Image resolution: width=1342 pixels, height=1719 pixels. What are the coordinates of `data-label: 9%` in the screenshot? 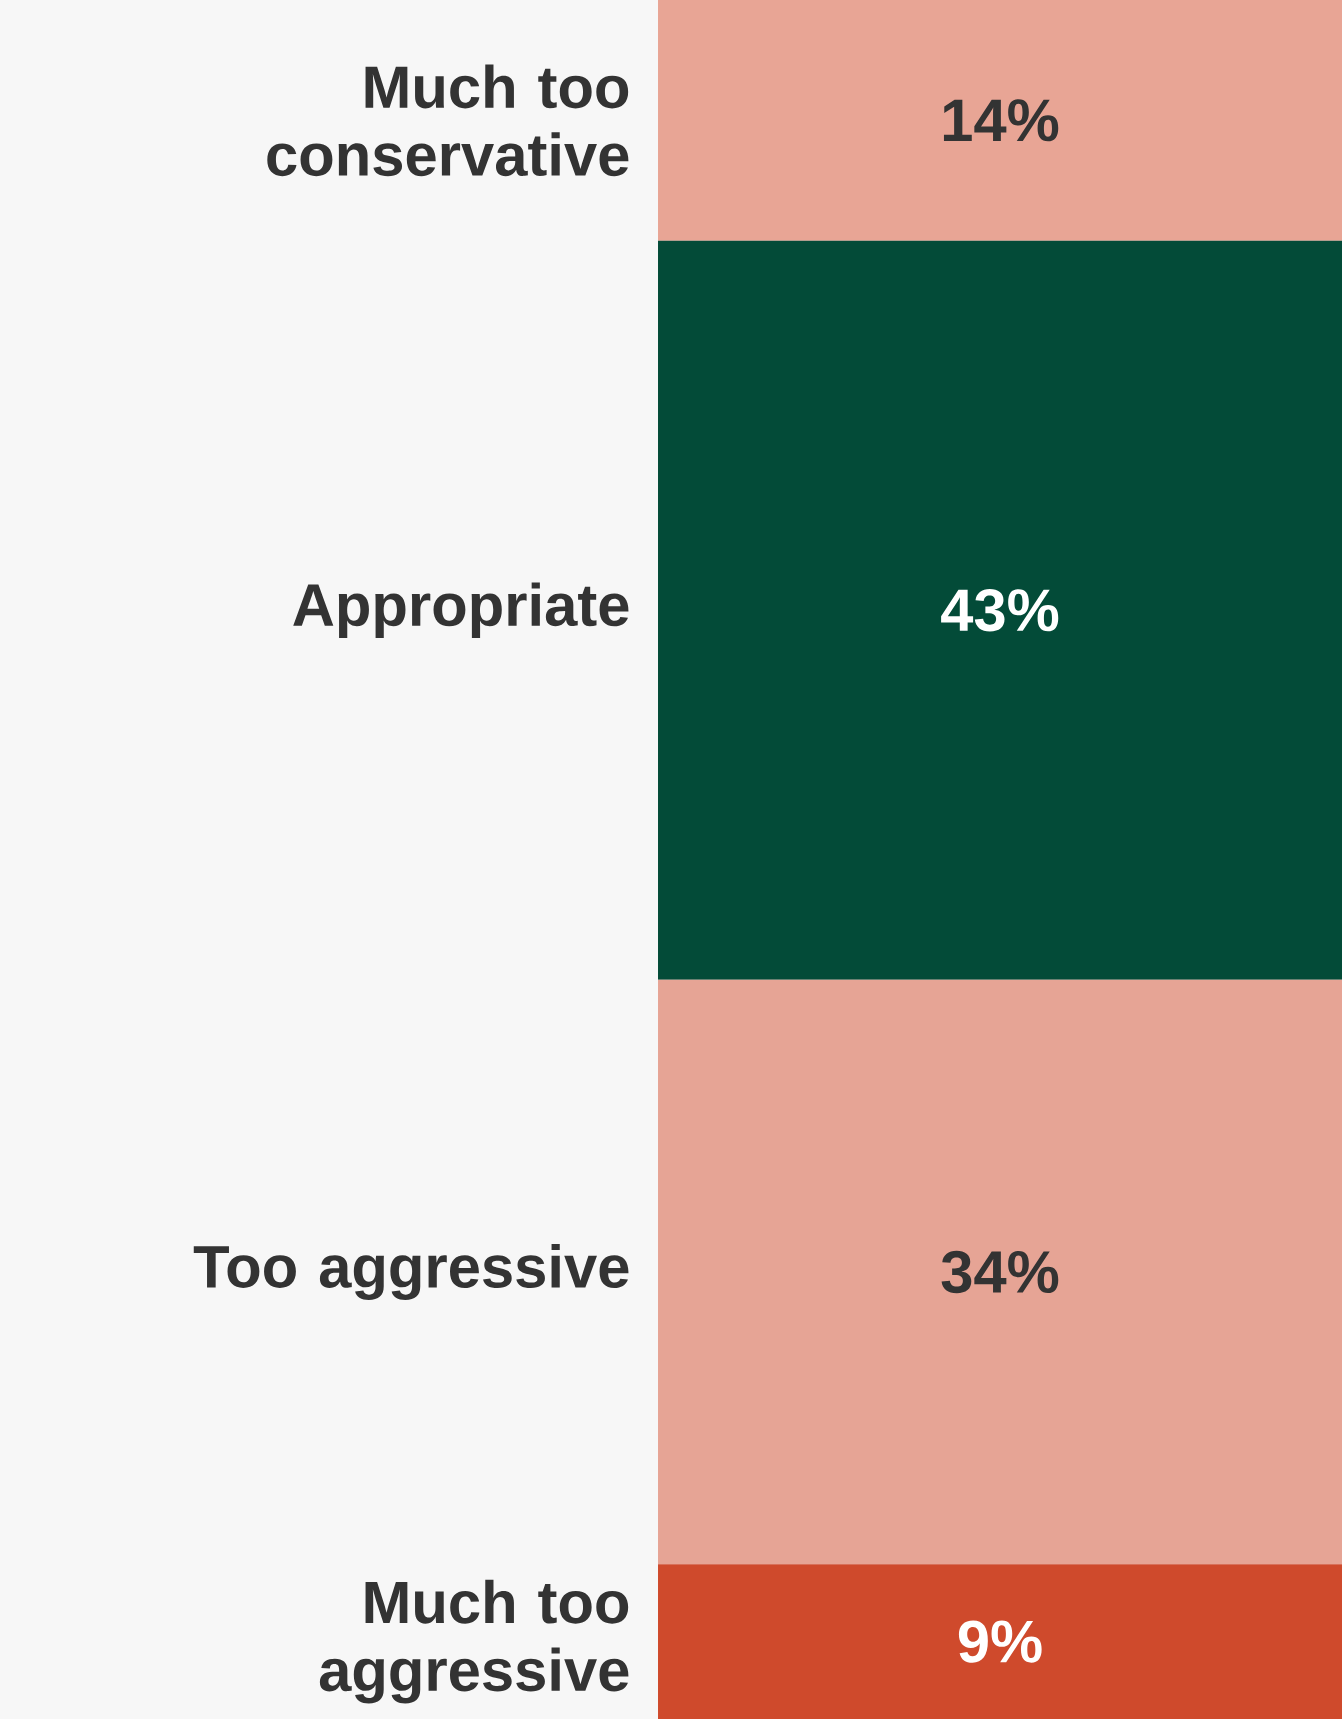 It's located at (1000, 1641).